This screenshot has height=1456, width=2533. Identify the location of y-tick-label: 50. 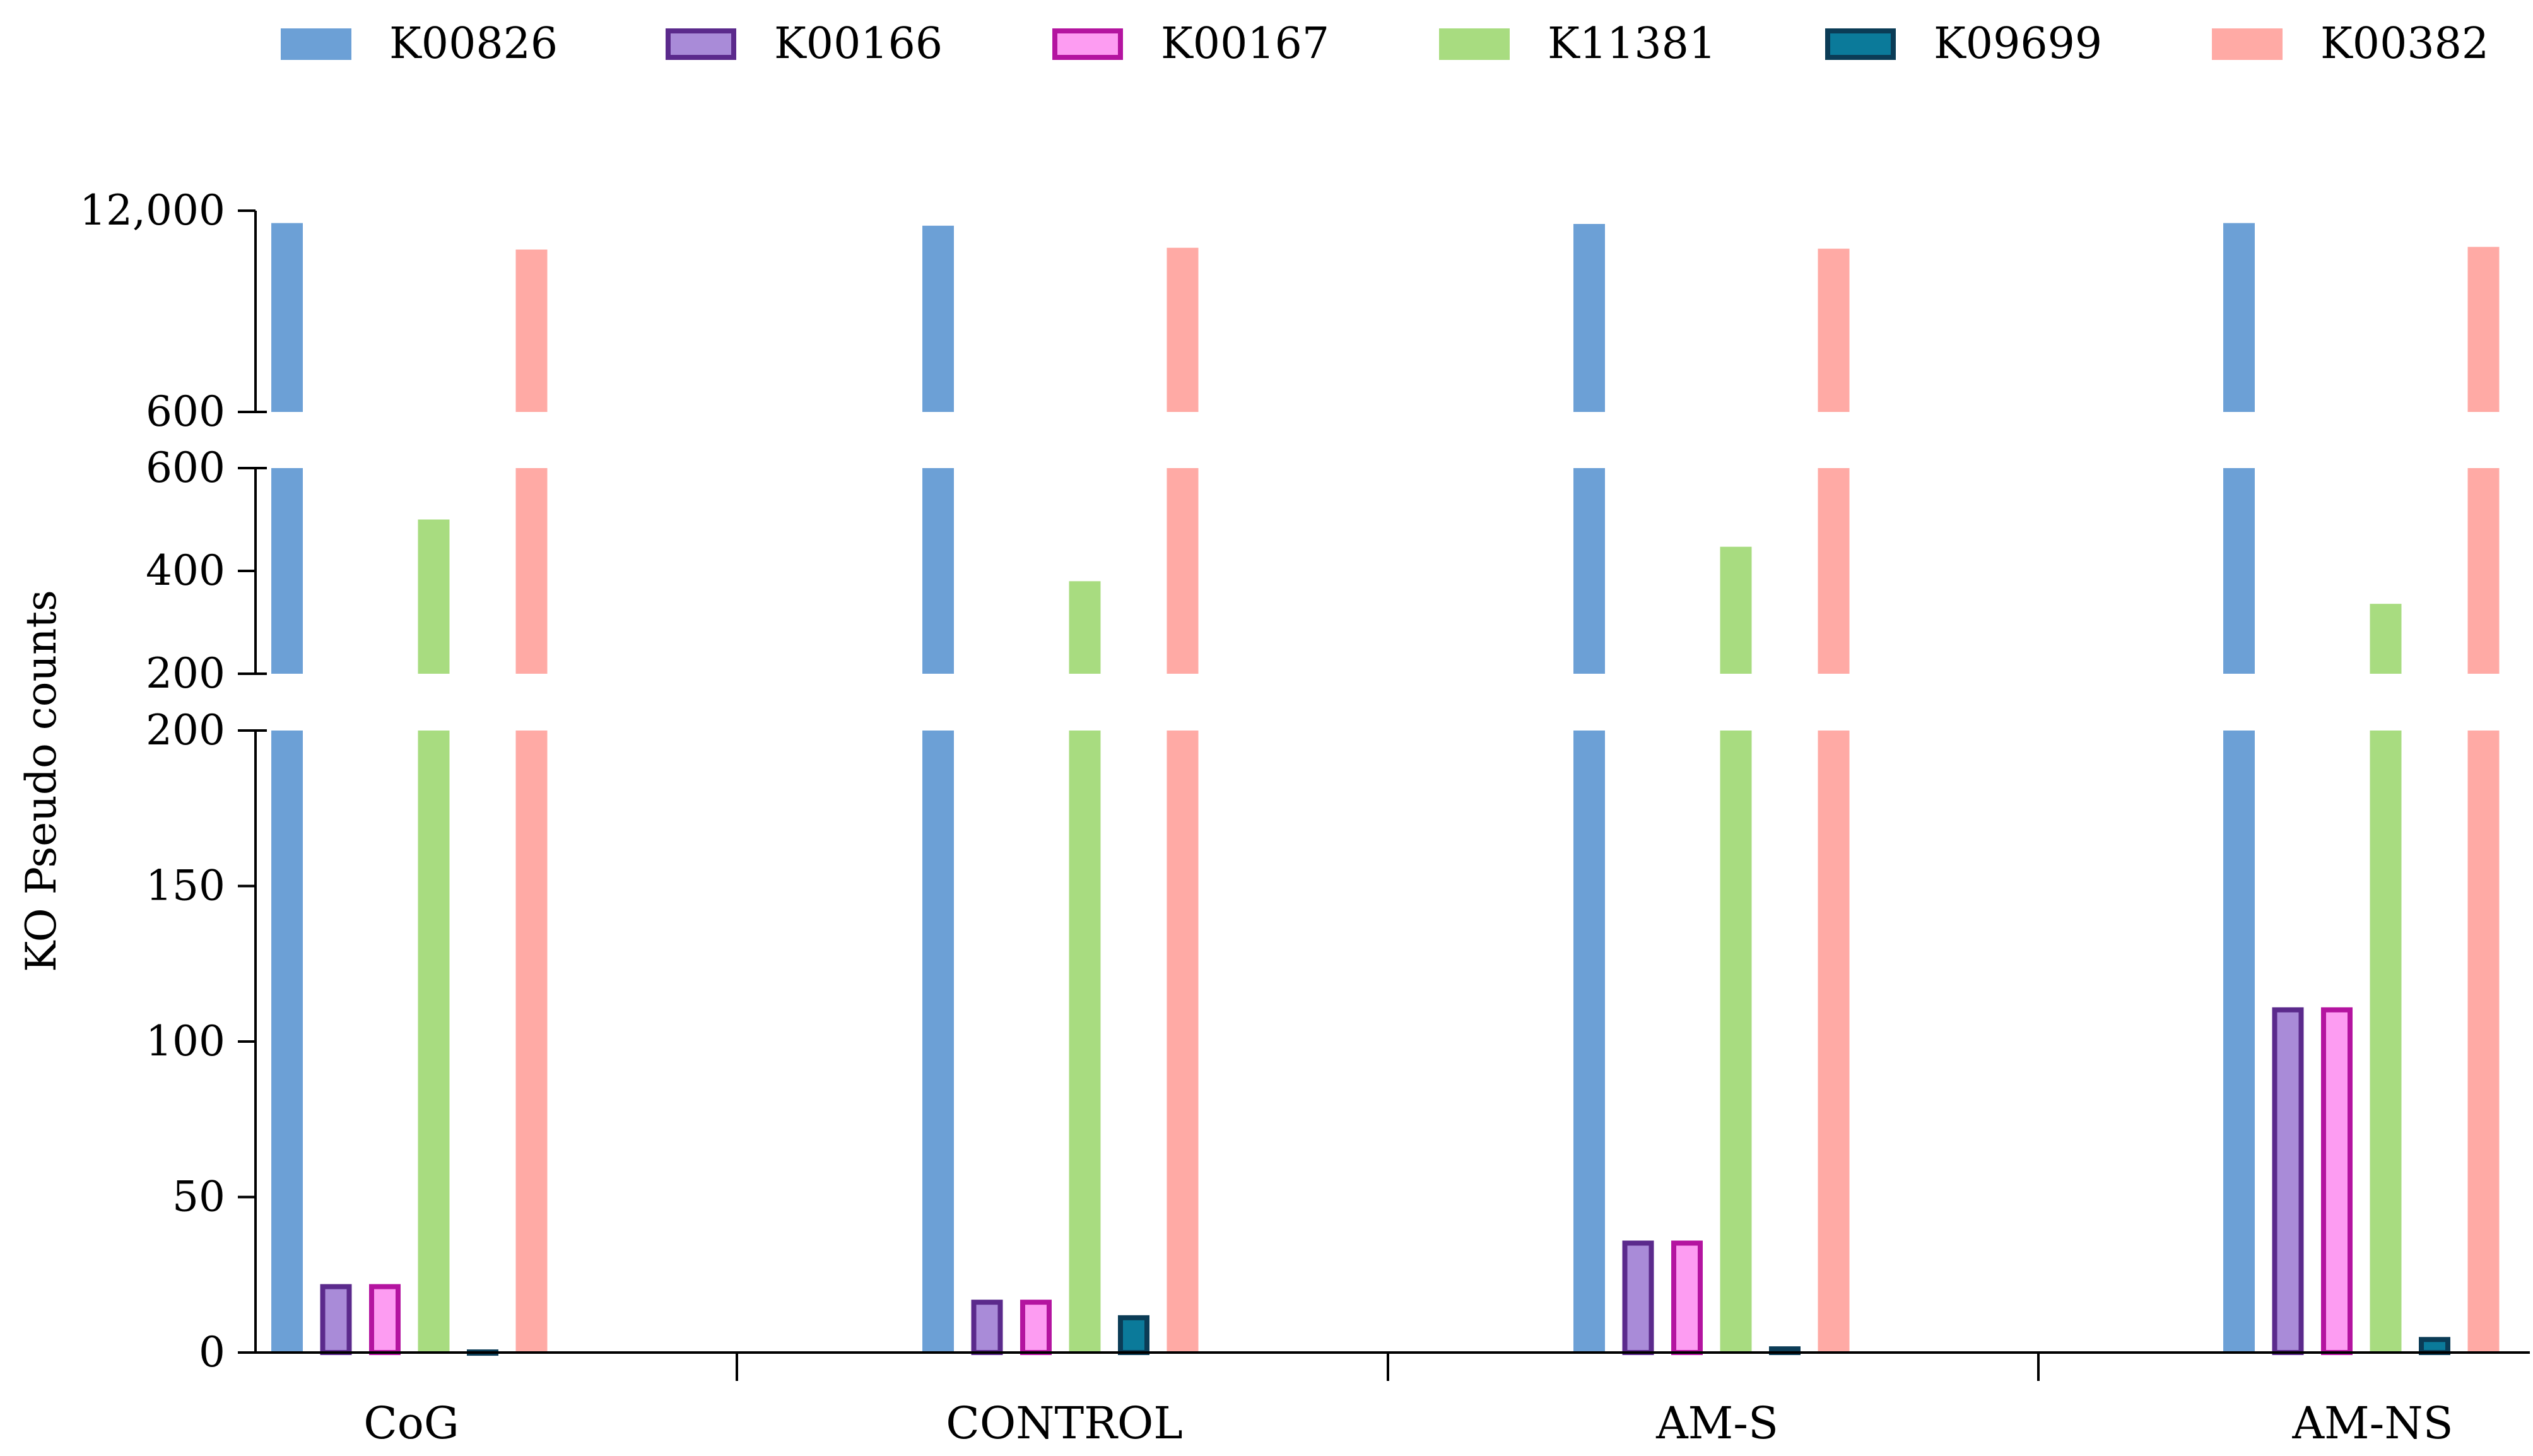
(199, 1197).